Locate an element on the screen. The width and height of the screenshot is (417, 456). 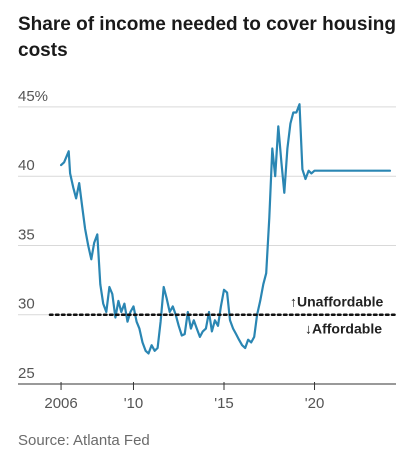
x-tick-label: '10 is located at coordinates (134, 403).